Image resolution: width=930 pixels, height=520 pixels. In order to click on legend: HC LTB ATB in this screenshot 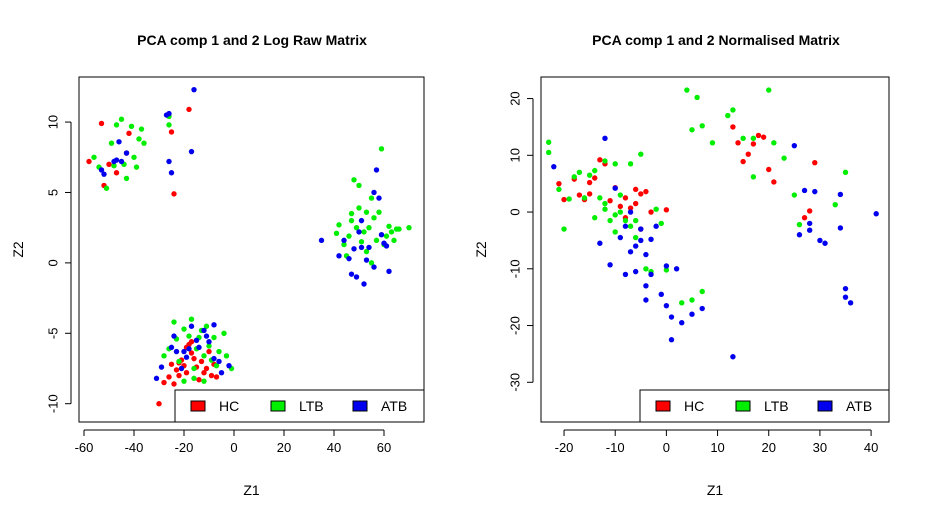, I will do `click(299, 406)`.